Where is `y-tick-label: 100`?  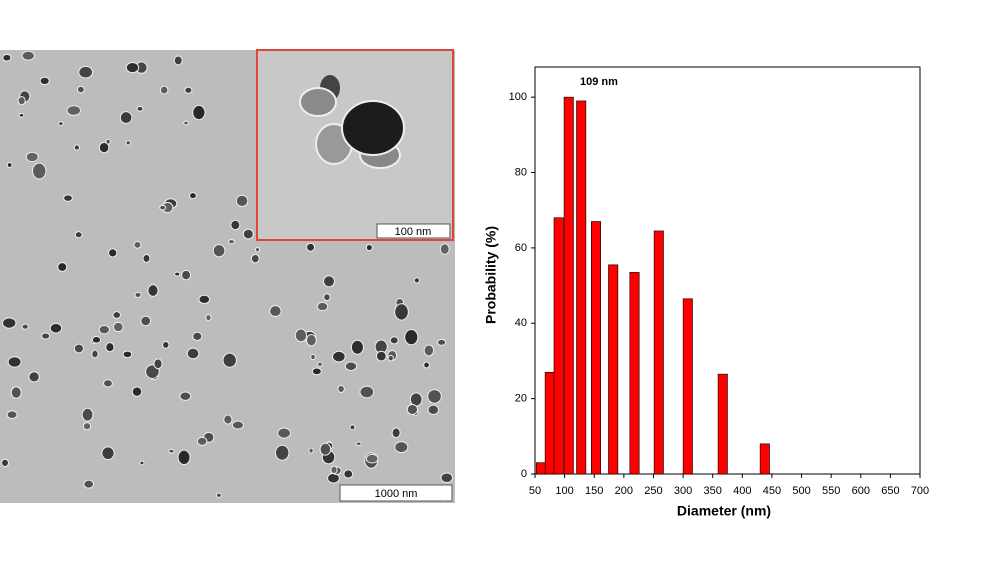
y-tick-label: 100 is located at coordinates (518, 97).